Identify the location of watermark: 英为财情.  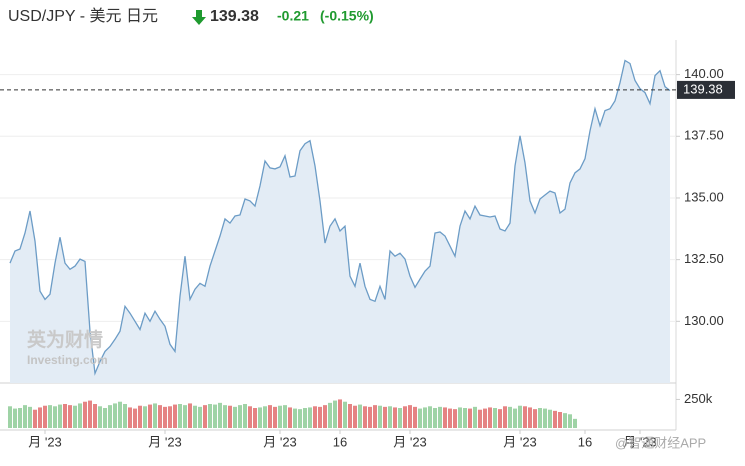
(65, 339).